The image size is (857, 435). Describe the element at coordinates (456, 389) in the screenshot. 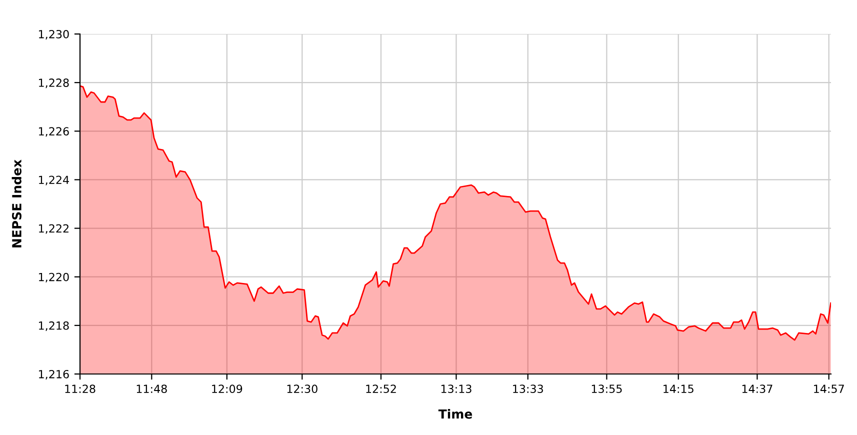

I see `x-tick-label: 13:13` at that location.